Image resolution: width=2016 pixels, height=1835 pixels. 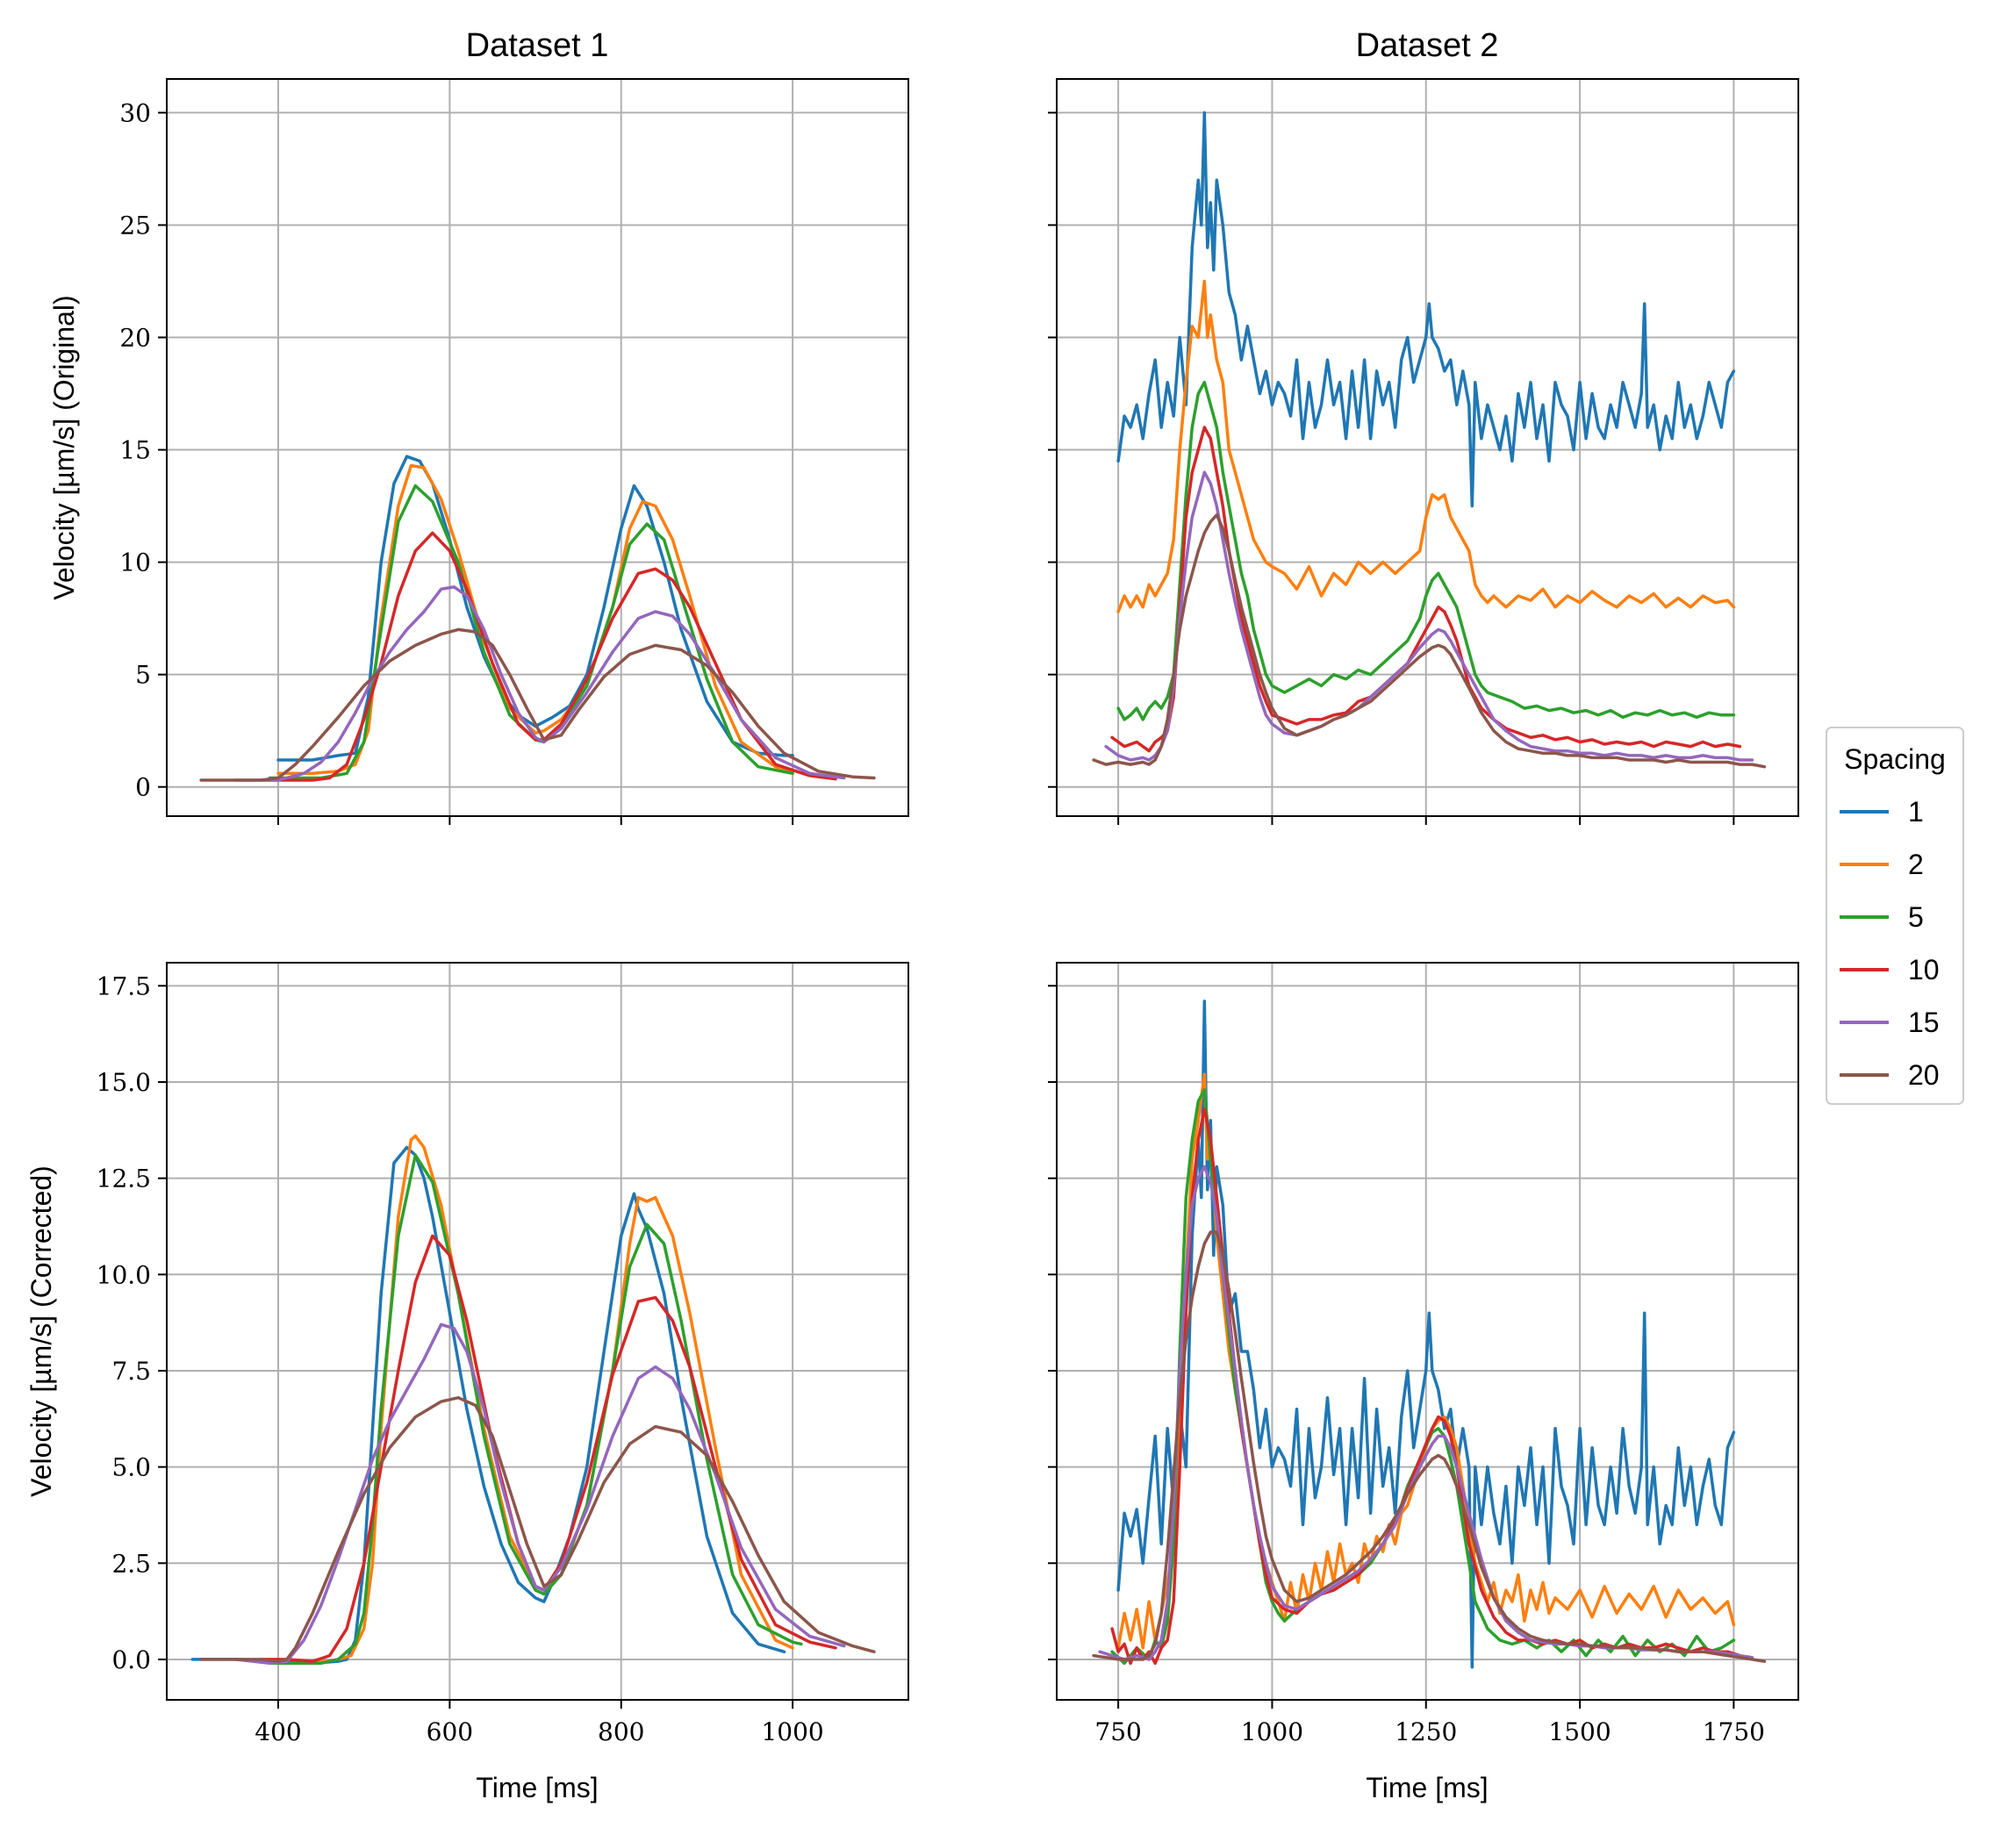 I want to click on x-tick-label-bottom-right: 1000, so click(x=1272, y=1731).